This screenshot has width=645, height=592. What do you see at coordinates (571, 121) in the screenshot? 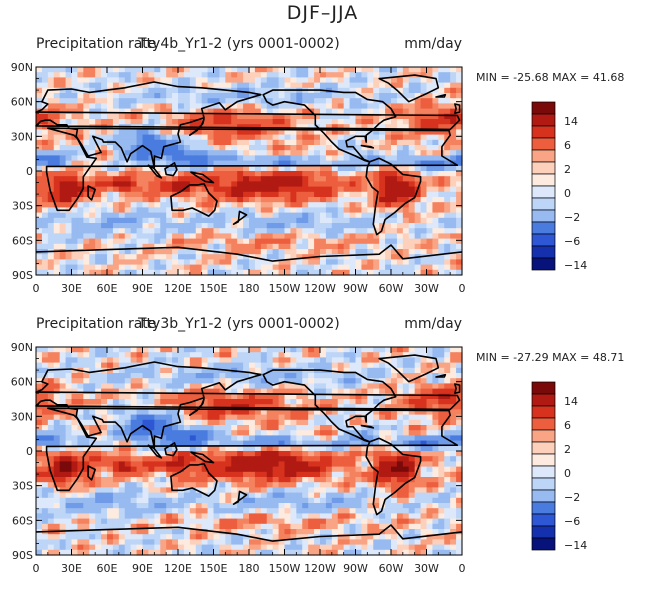
I see `colorbar-label: 14` at bounding box center [571, 121].